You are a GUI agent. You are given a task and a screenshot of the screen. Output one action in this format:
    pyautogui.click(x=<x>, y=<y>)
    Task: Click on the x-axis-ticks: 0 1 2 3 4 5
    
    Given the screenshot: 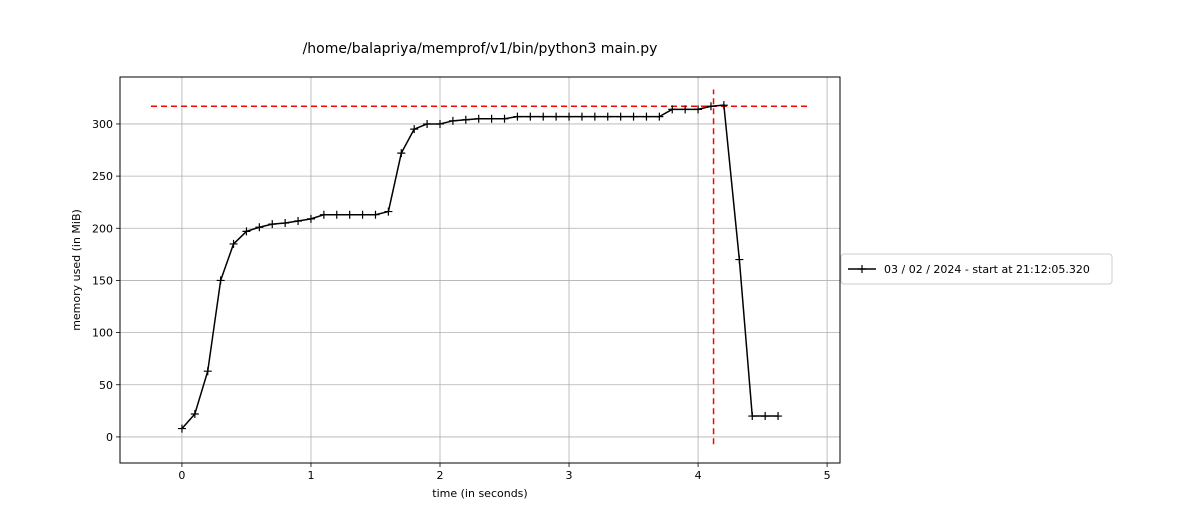 What is the action you would take?
    pyautogui.click(x=504, y=472)
    